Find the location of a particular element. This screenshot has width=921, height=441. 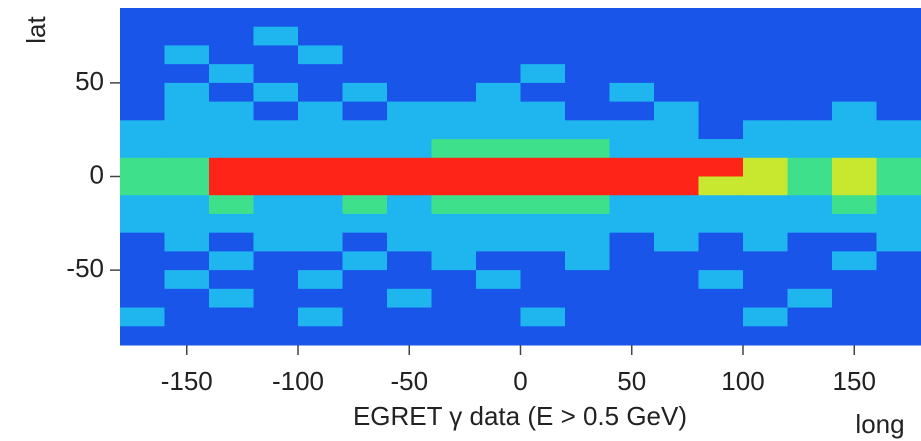

x-tick-label: -50 is located at coordinates (409, 381).